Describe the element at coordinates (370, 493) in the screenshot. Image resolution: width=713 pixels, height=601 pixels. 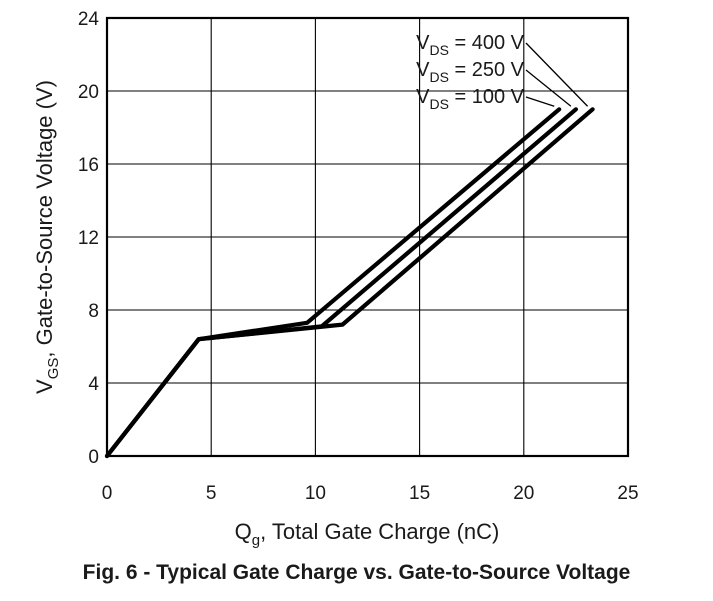
I see `x-tick-labels: 0 5 10 15 20 25` at that location.